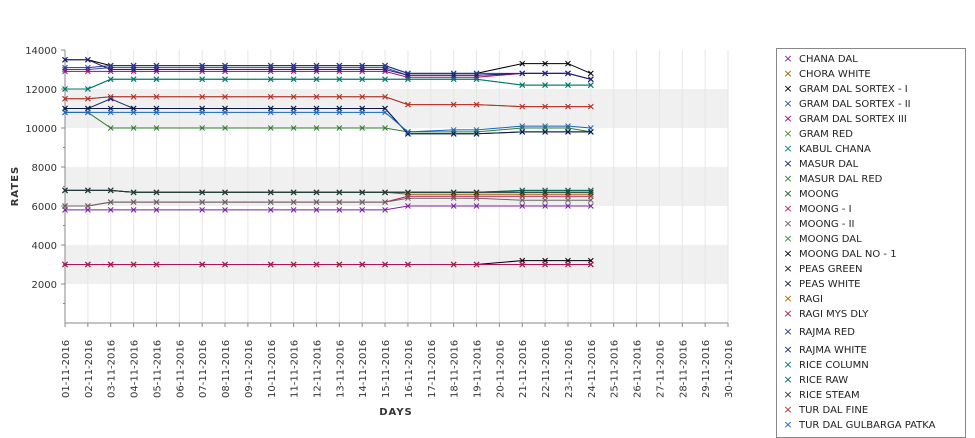 Image resolution: width=975 pixels, height=438 pixels. Describe the element at coordinates (811, 299) in the screenshot. I see `legend-label: RAGI` at that location.